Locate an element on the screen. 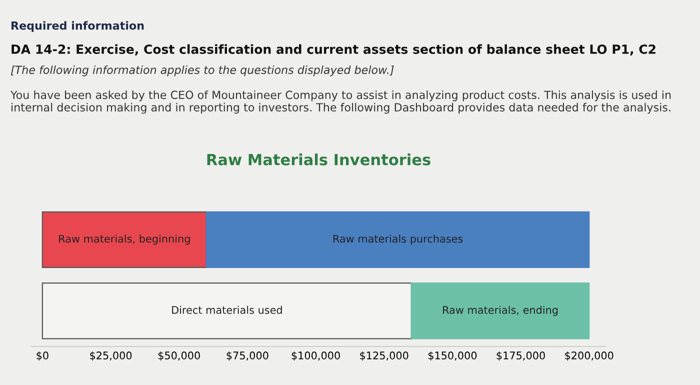 The image size is (700, 385). x-tick-label: $0 is located at coordinates (42, 356).